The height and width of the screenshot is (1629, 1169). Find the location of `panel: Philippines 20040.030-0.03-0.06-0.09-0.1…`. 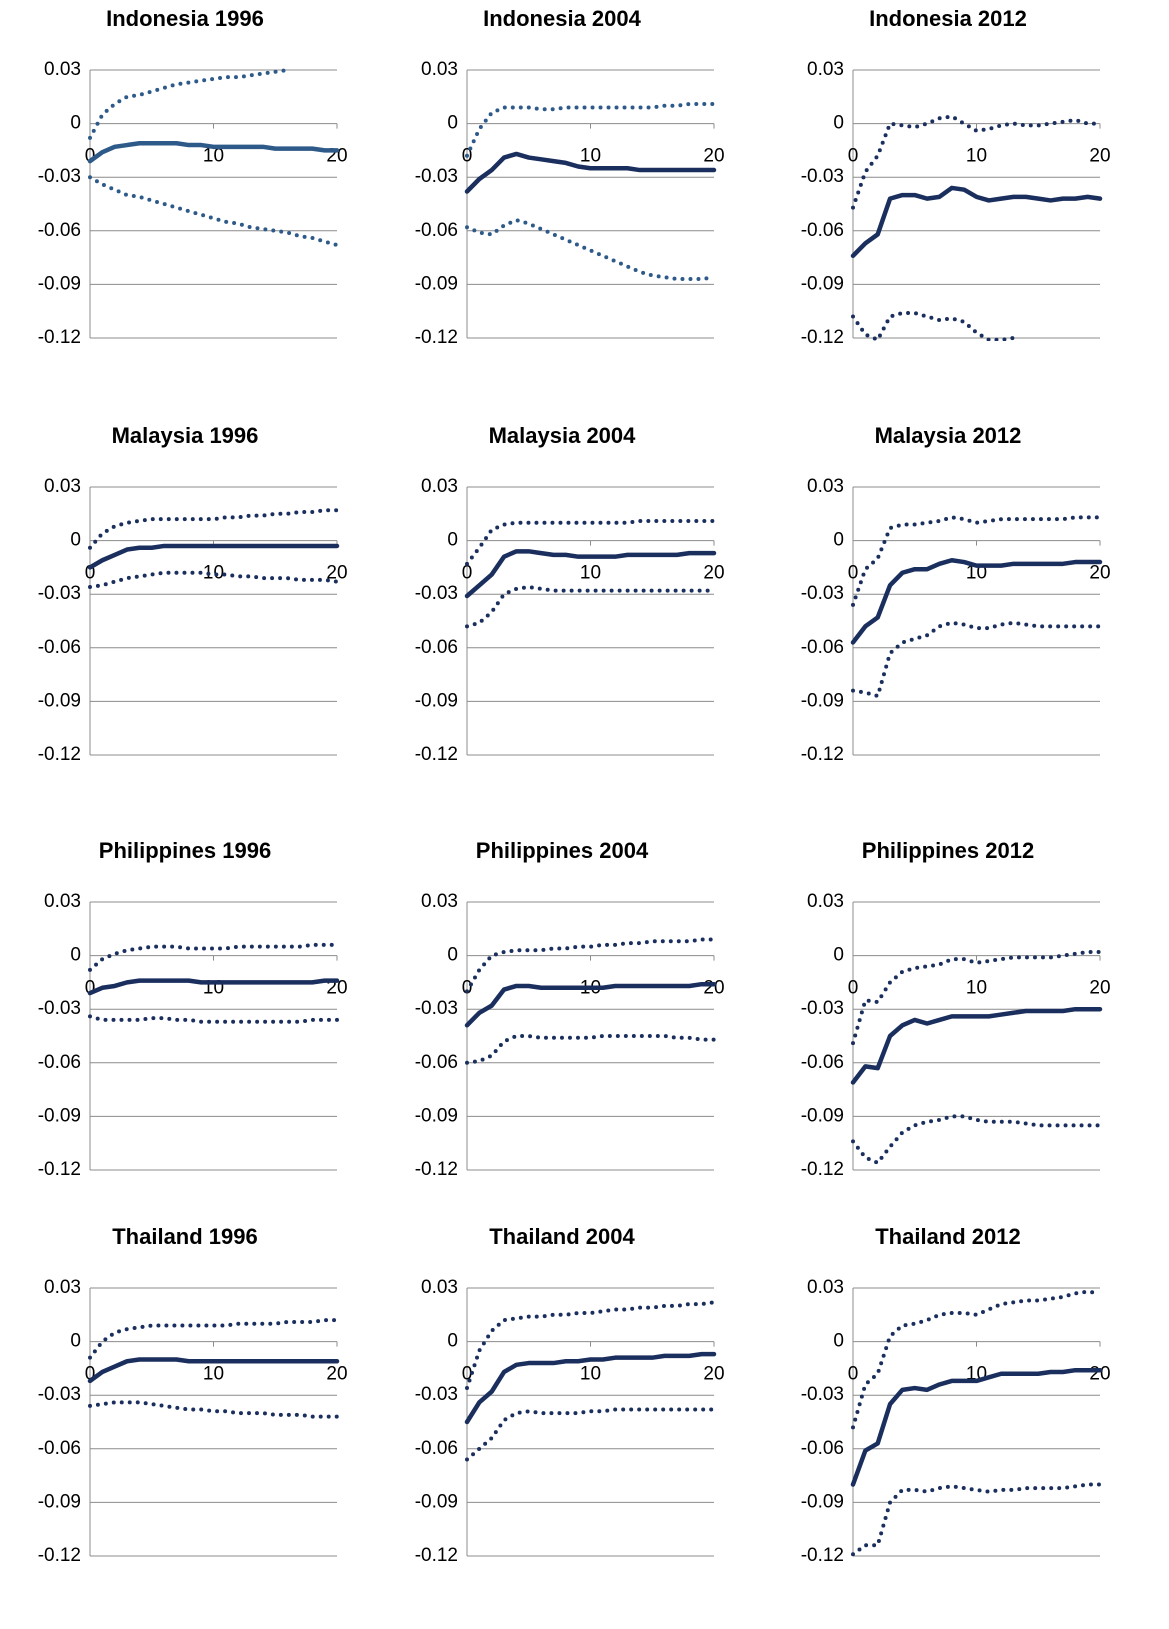

panel: Philippines 20040.030-0.03-0.06-0.09-0.1… is located at coordinates (570, 1009).